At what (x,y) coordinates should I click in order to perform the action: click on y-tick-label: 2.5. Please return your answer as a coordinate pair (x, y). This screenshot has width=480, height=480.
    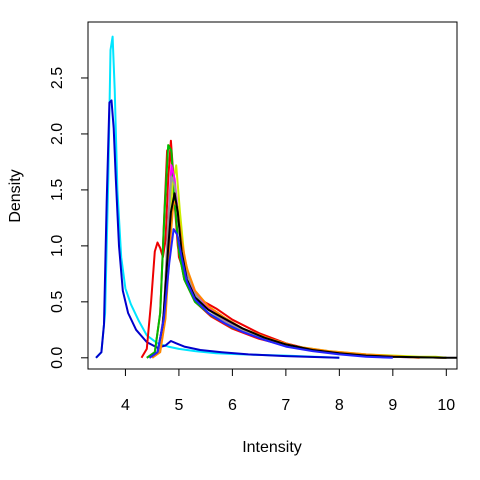
    Looking at the image, I should click on (57, 78).